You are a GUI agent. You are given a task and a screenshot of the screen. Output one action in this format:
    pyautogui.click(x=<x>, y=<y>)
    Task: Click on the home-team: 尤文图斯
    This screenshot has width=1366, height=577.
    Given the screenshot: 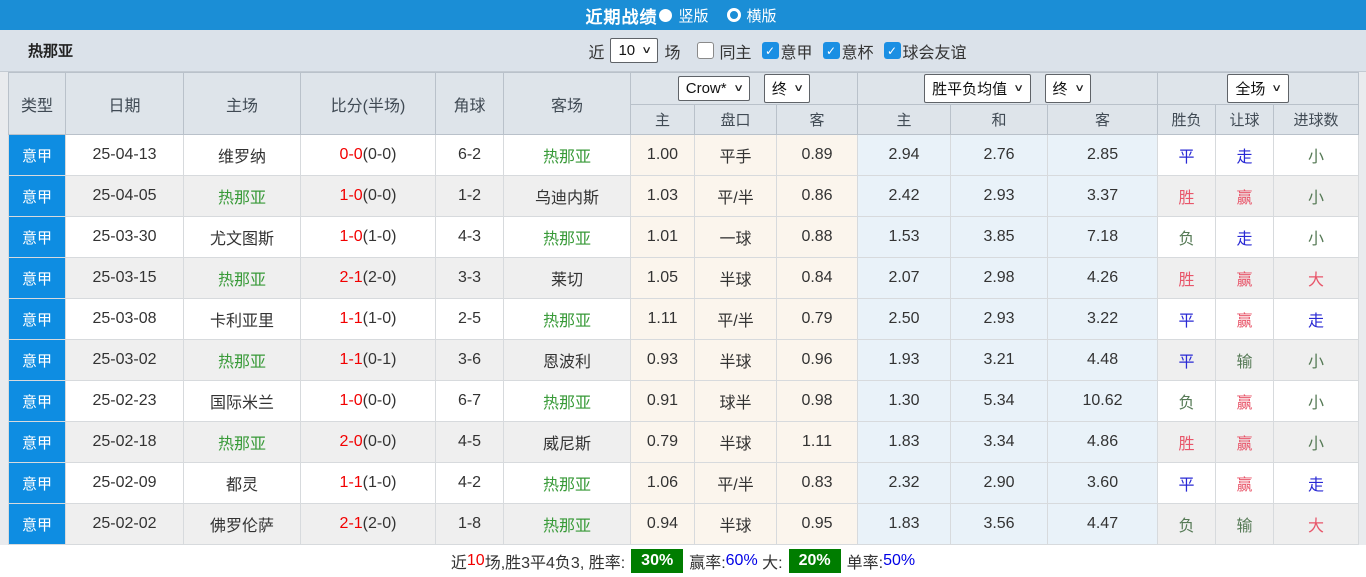 What is the action you would take?
    pyautogui.click(x=242, y=237)
    